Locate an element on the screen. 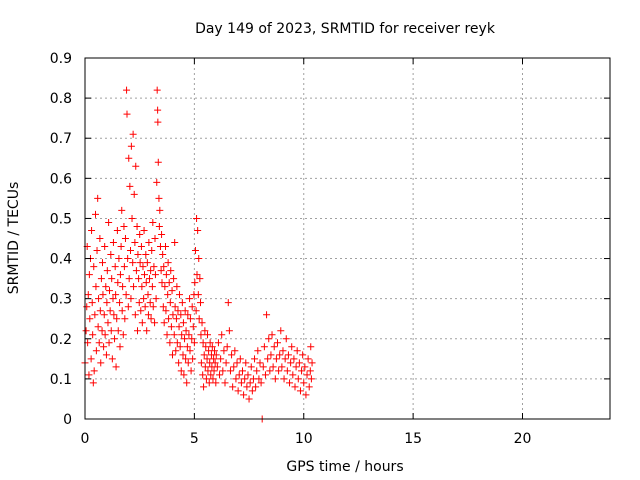 The width and height of the screenshot is (640, 480). y-tick-label: 0.2 is located at coordinates (61, 340).